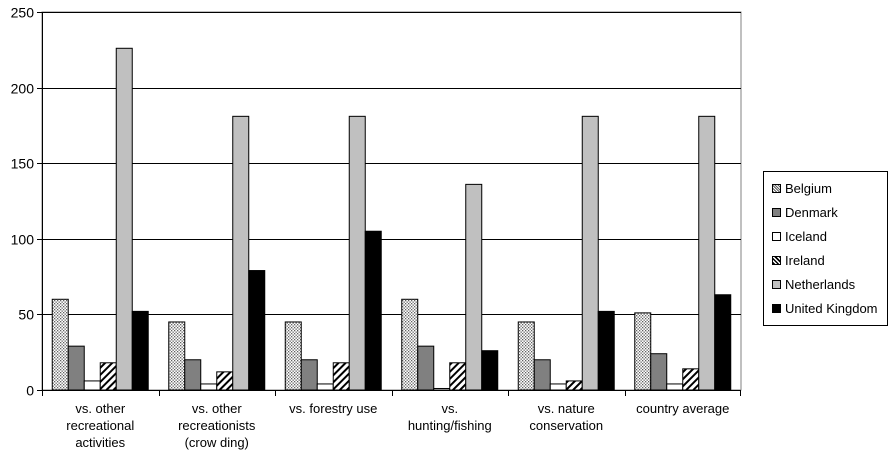 The image size is (889, 460). What do you see at coordinates (806, 236) in the screenshot?
I see `legend-label: Iceland` at bounding box center [806, 236].